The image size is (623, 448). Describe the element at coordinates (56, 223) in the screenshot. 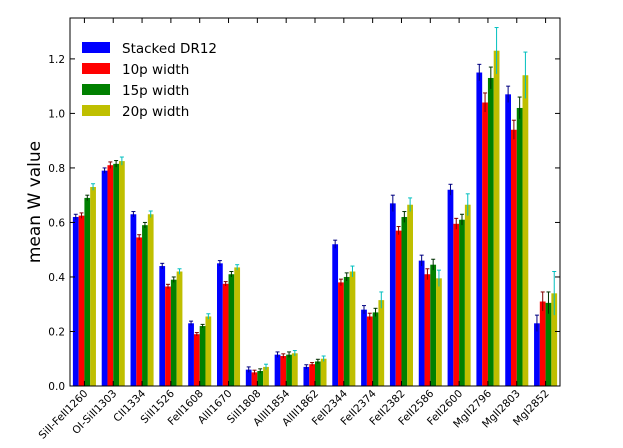

I see `y-tick-label-3: 0.6` at that location.